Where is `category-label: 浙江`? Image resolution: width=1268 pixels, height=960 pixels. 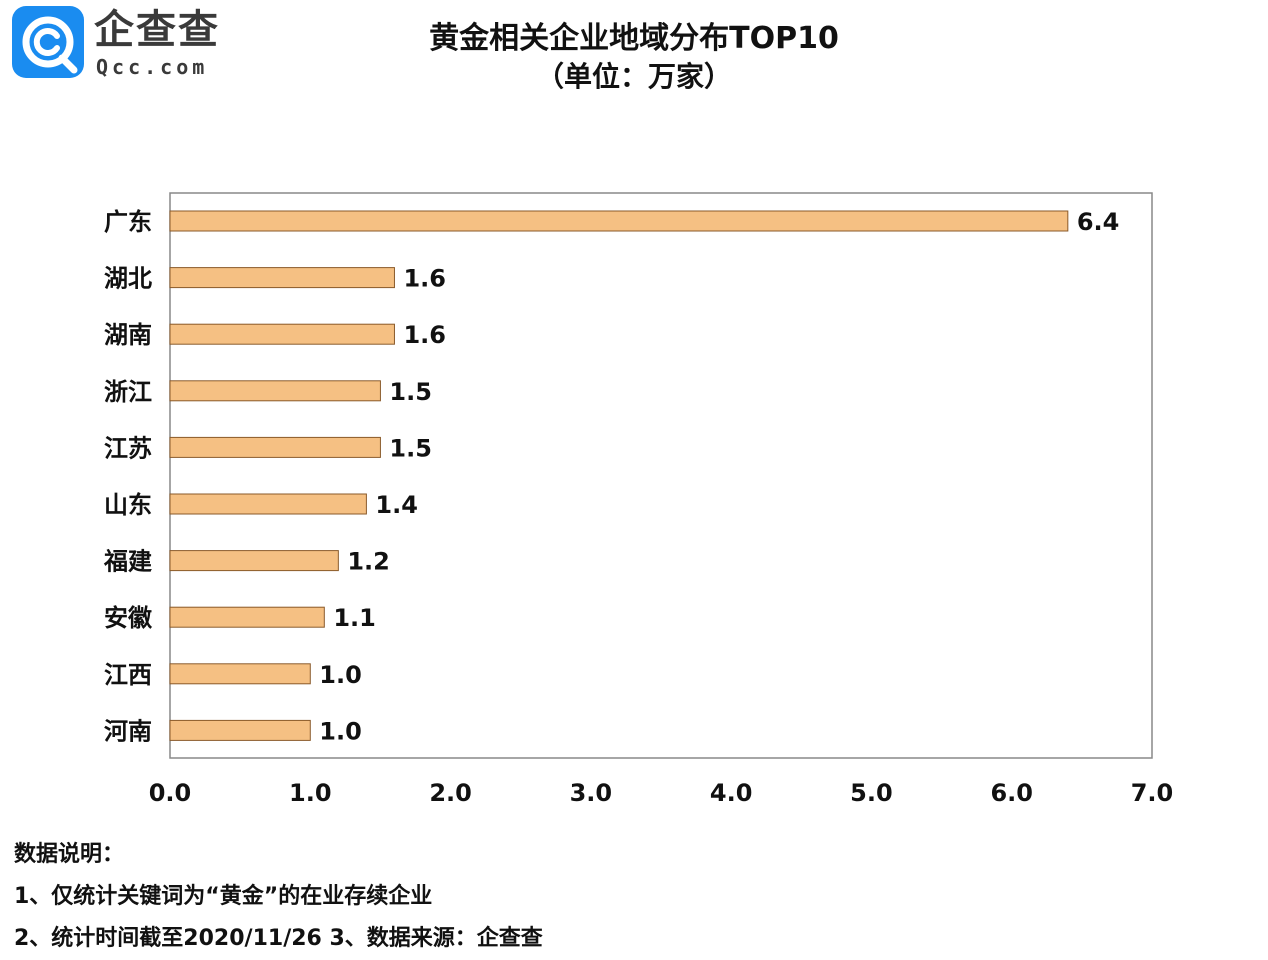 category-label: 浙江 is located at coordinates (128, 392).